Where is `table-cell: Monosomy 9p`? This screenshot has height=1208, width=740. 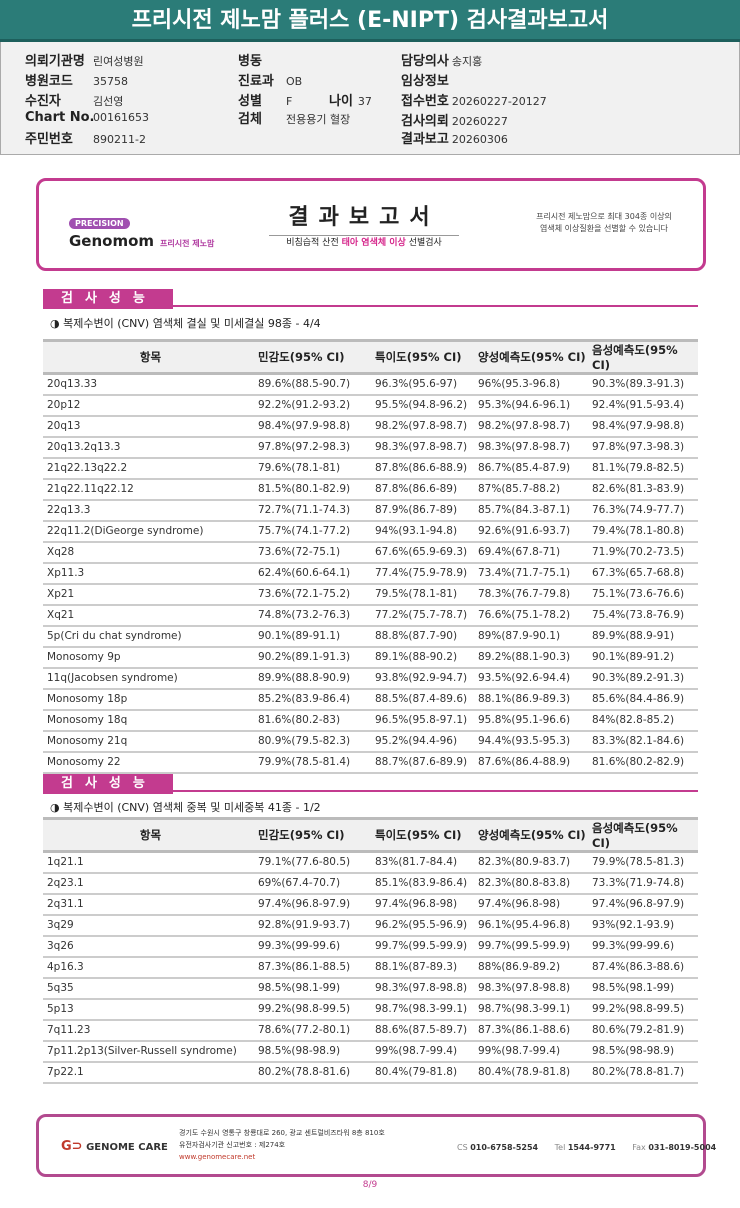
table-cell: Monosomy 9p is located at coordinates (148, 657).